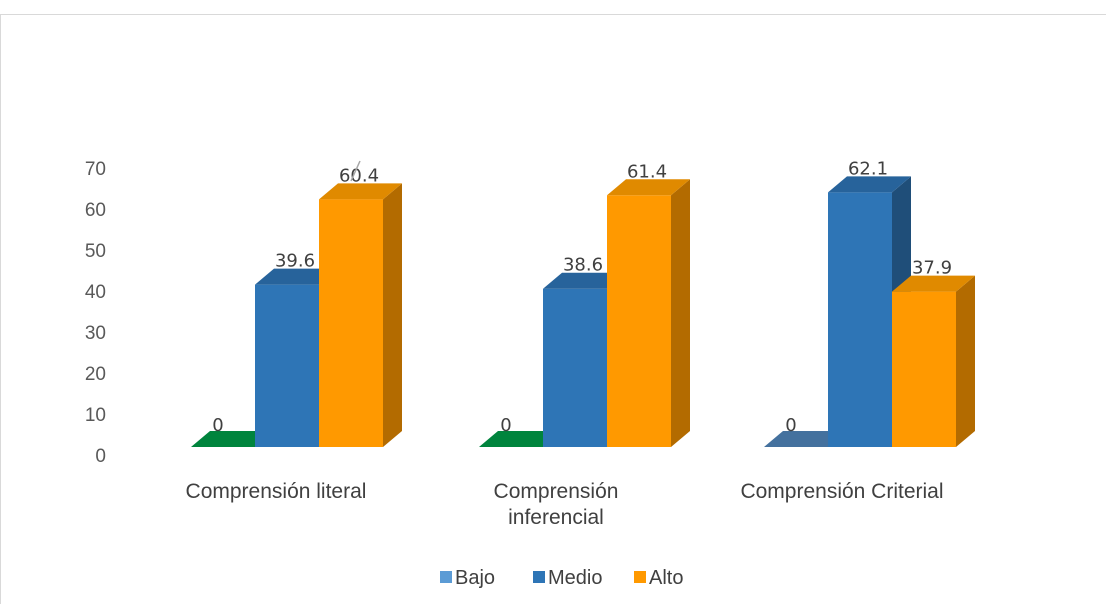 Image resolution: width=1108 pixels, height=605 pixels. What do you see at coordinates (932, 268) in the screenshot?
I see `data-label: 37.9` at bounding box center [932, 268].